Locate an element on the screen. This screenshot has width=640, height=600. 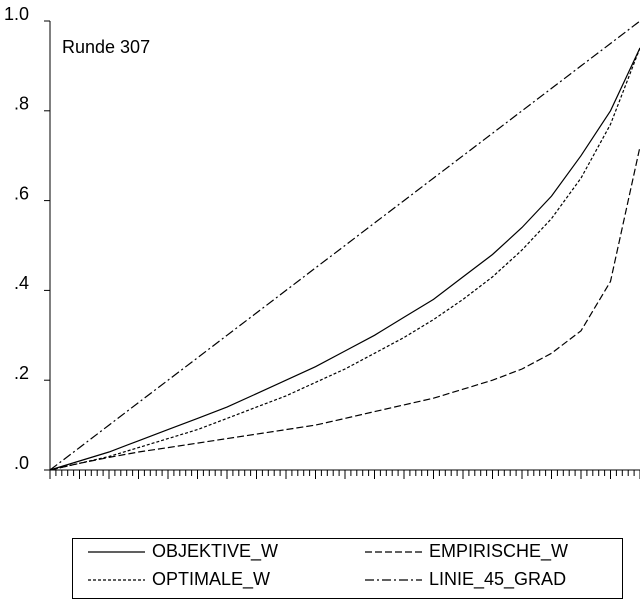
y-tick-label: .2 is located at coordinates (21, 373).